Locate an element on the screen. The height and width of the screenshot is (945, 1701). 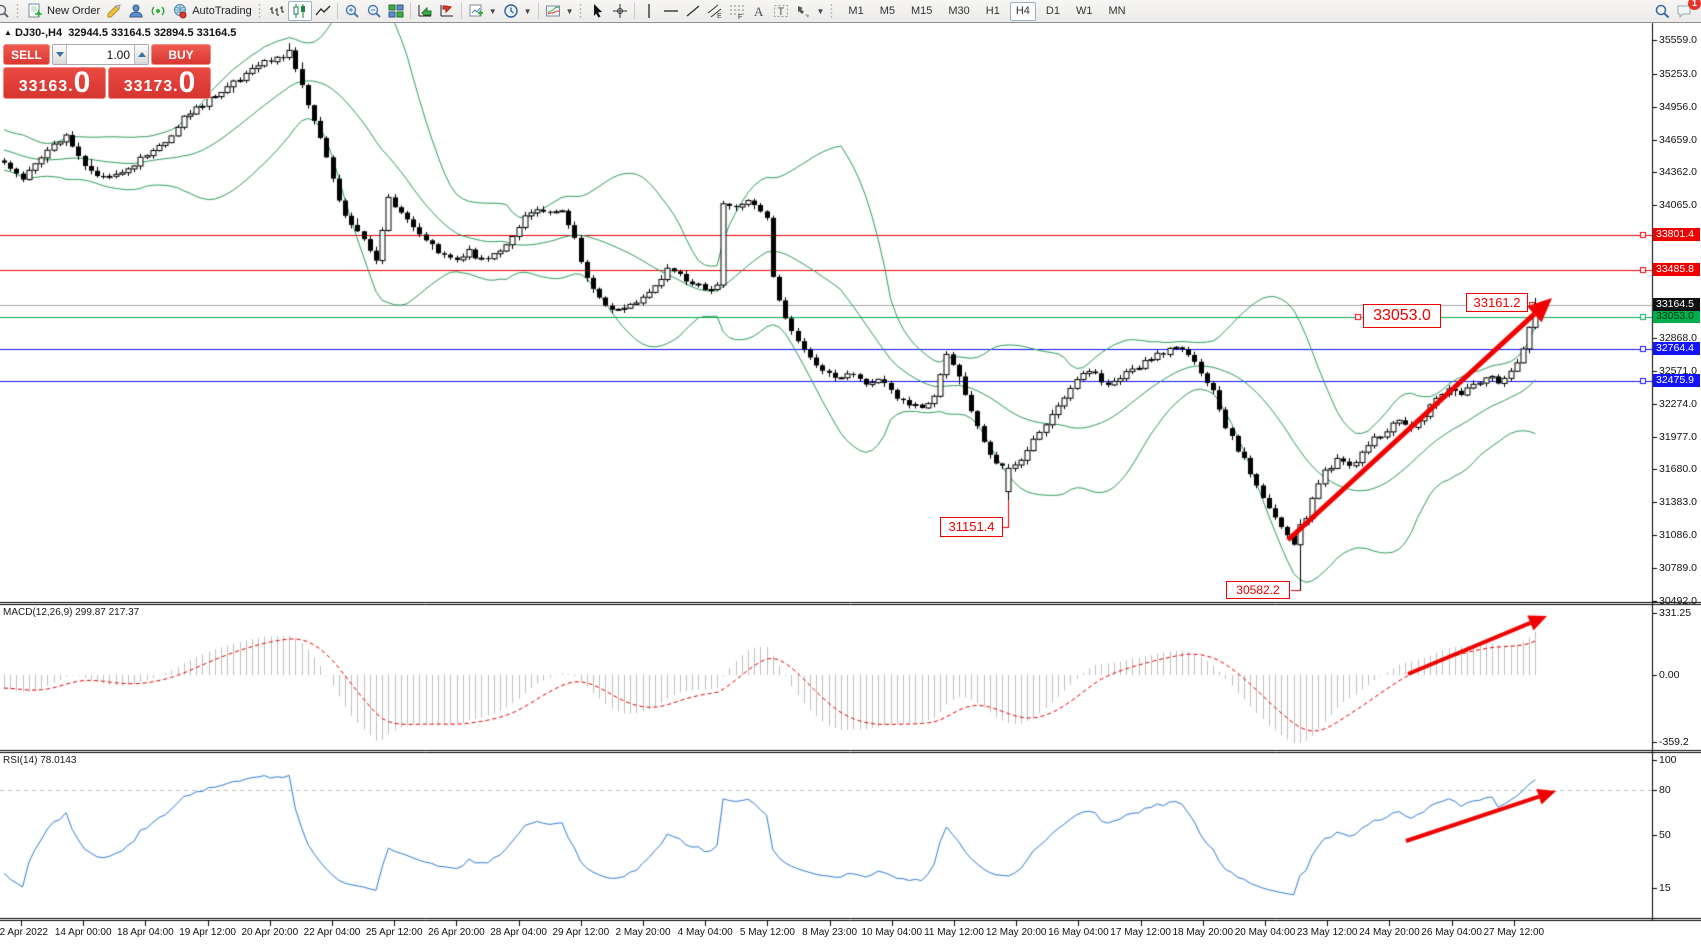
sell-button: SELL is located at coordinates (26, 54).